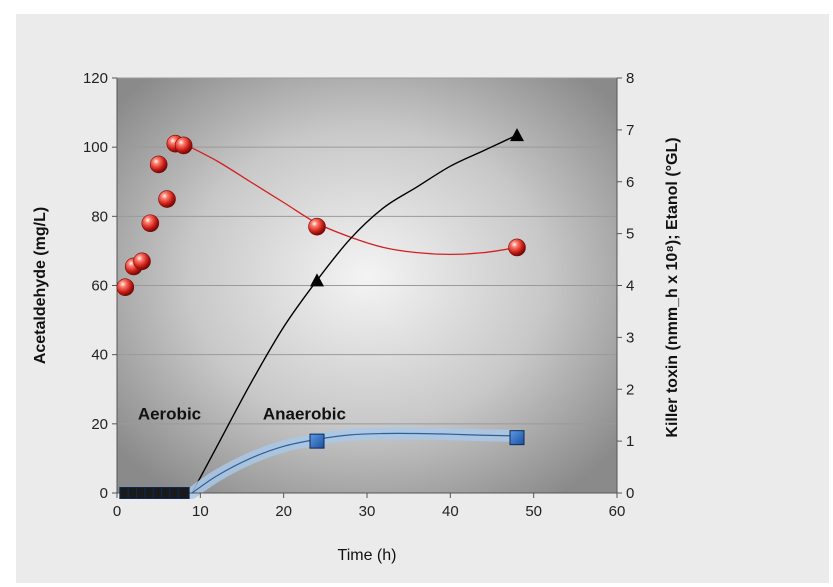  Describe the element at coordinates (630, 389) in the screenshot. I see `y2-tick-label: 2` at that location.